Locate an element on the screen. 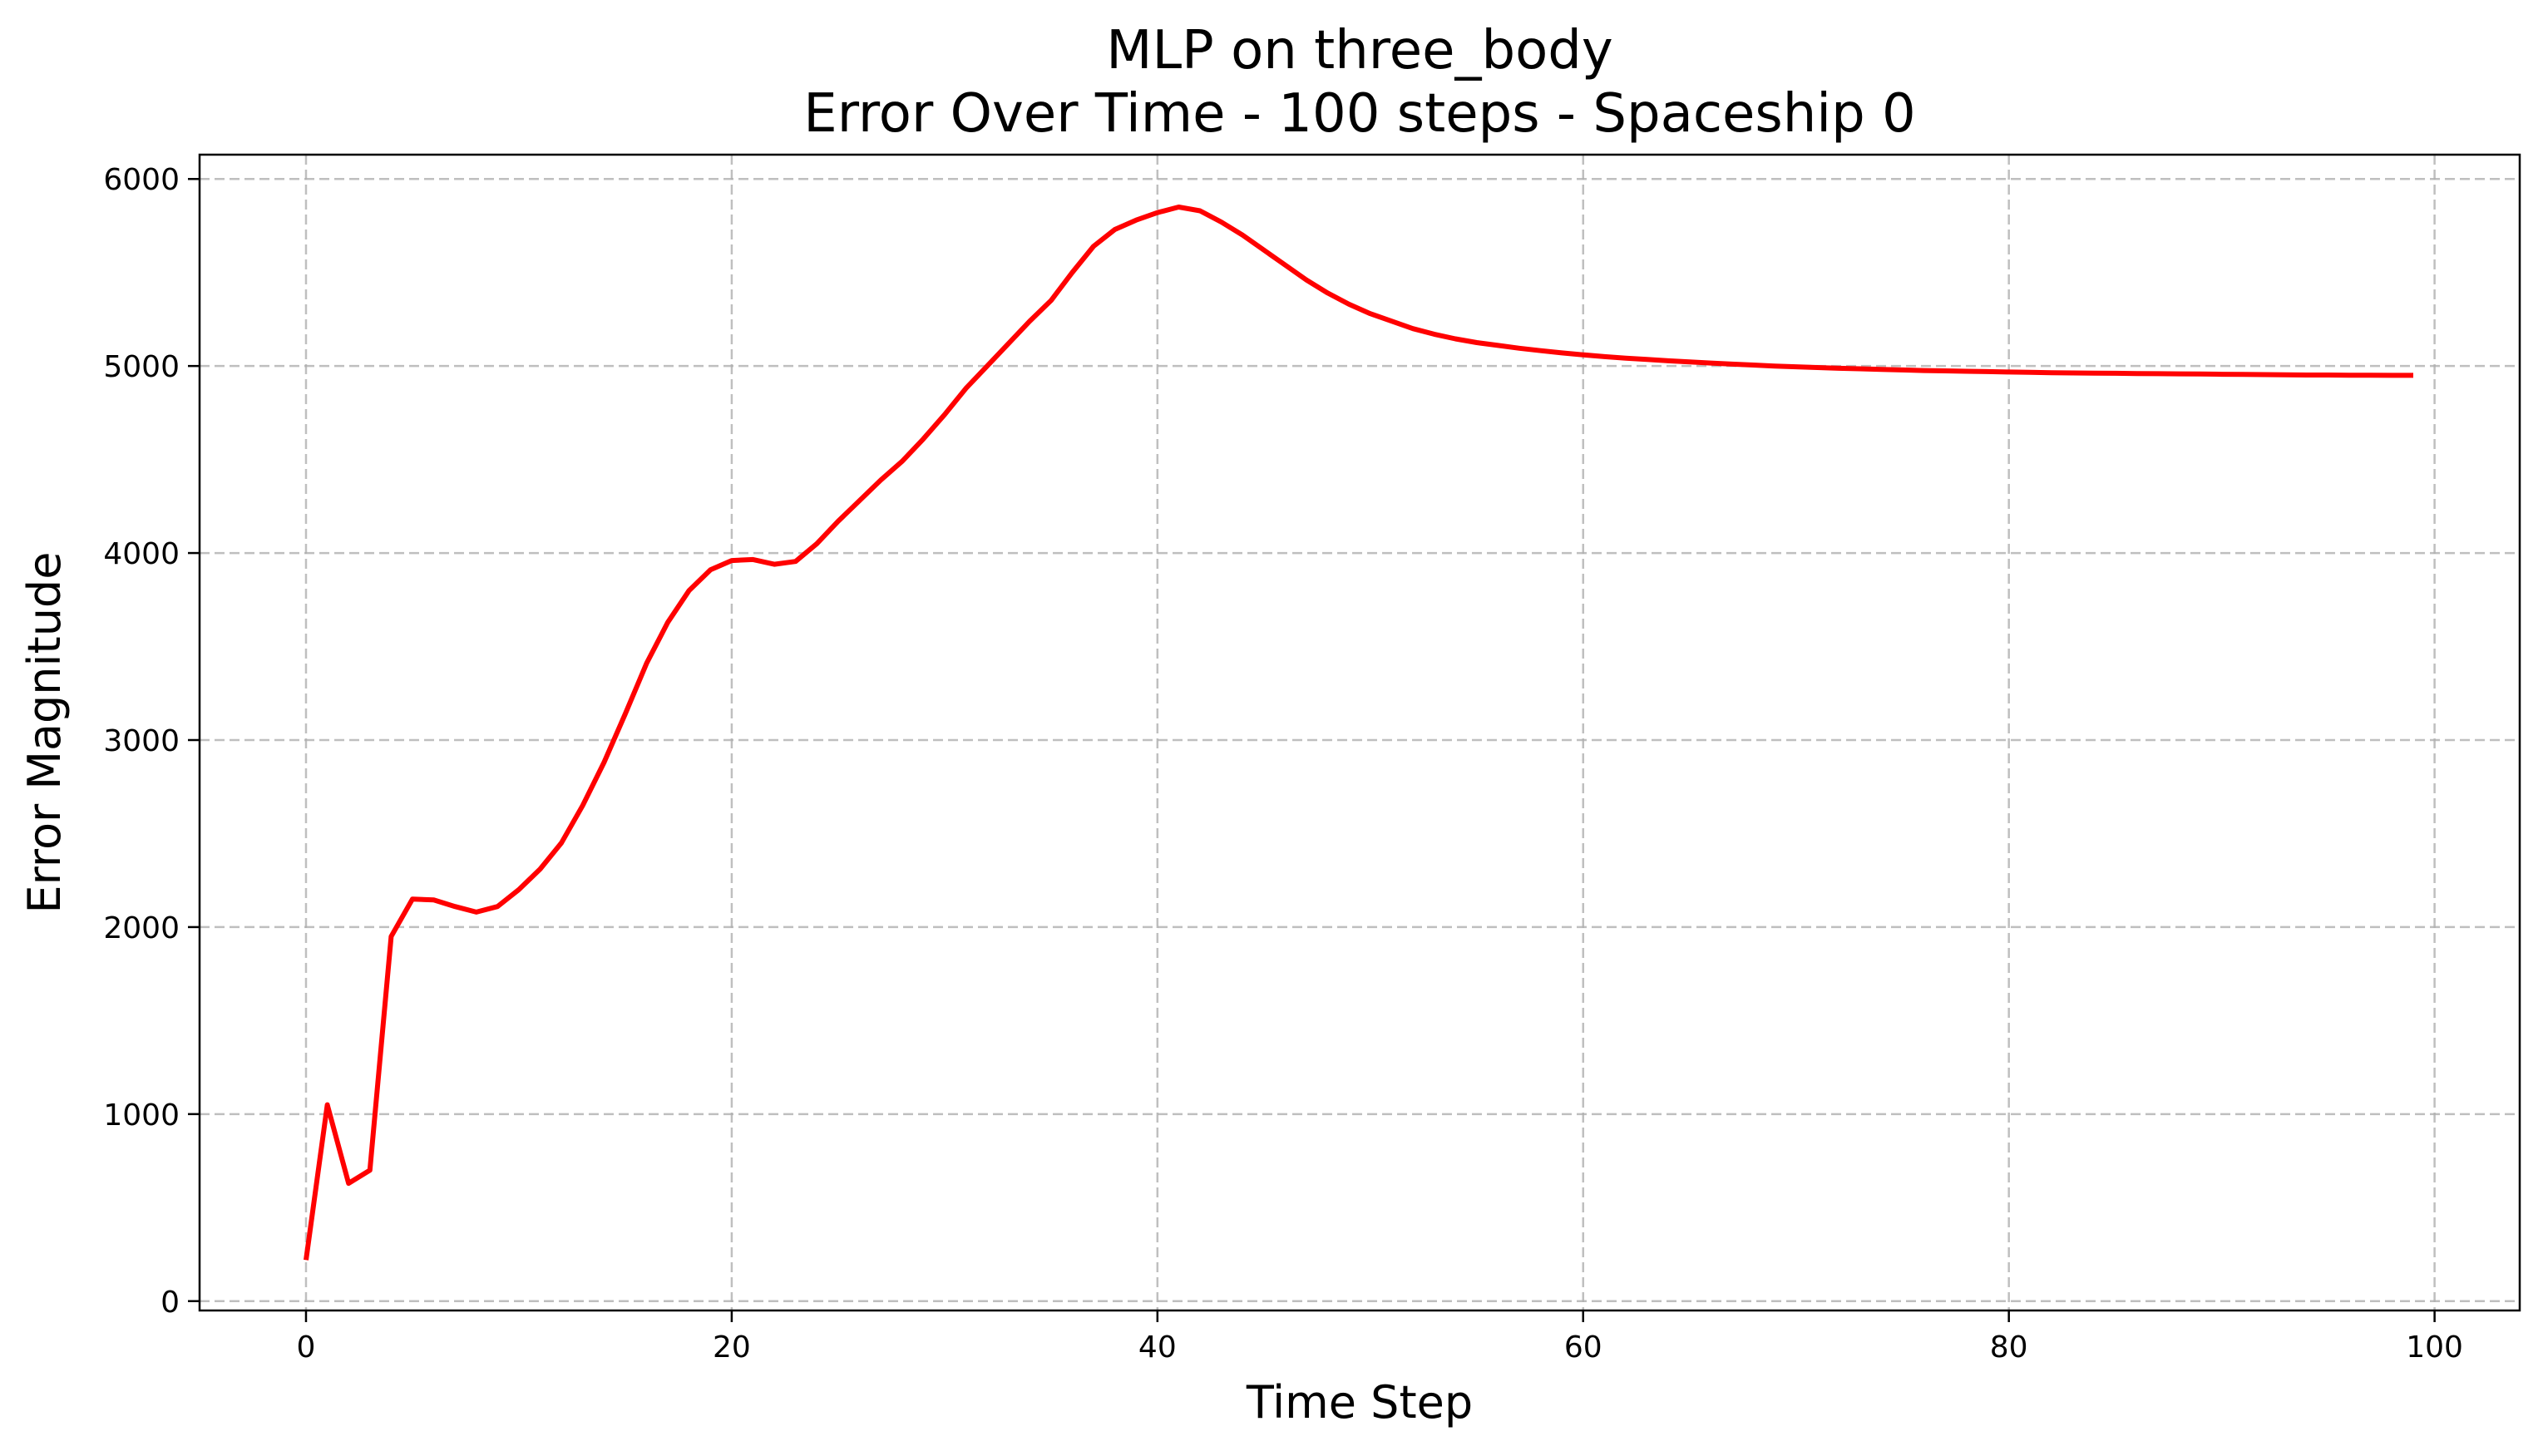 The height and width of the screenshot is (1456, 2543). chart-title: MLP on three_body is located at coordinates (1359, 50).